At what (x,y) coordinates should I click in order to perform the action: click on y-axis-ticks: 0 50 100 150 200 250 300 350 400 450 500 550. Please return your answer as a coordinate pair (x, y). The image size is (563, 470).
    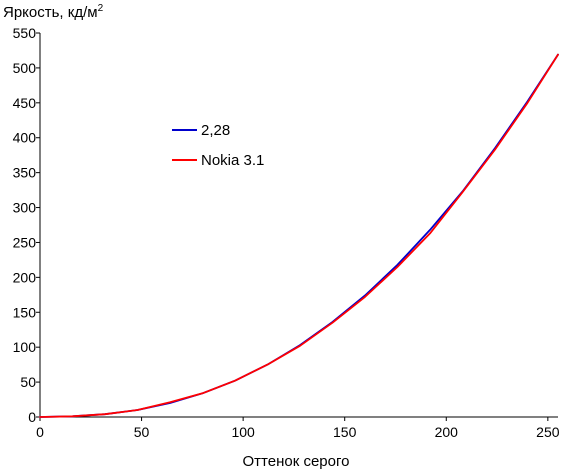
    Looking at the image, I should click on (26, 225).